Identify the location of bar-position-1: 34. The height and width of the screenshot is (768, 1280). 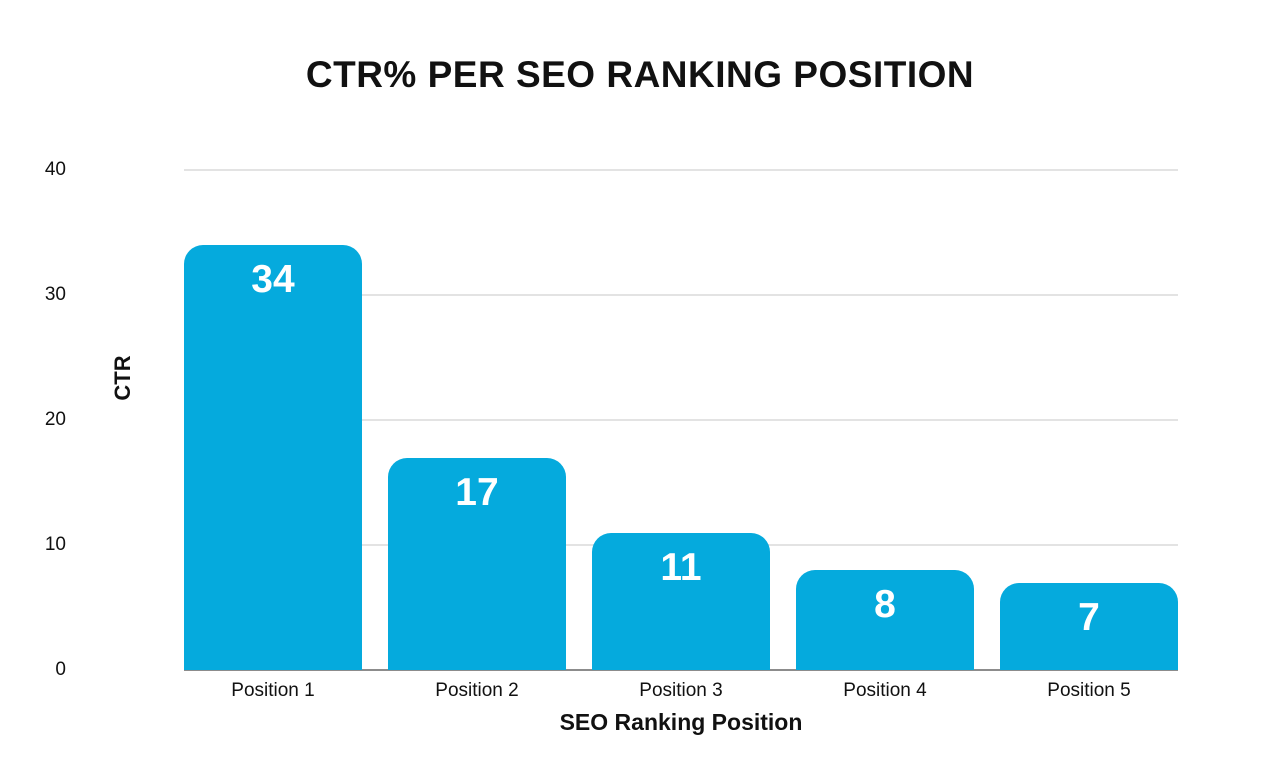
(273, 457).